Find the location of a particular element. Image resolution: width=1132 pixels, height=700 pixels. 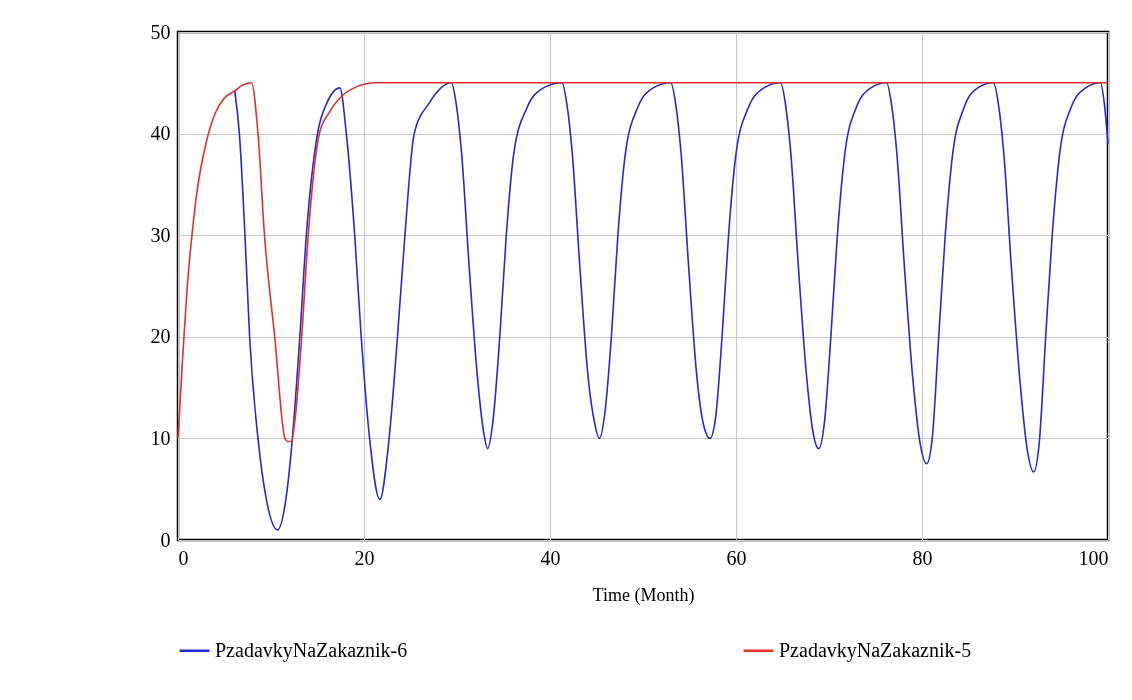

y-tick-label: 10 is located at coordinates (160, 437).